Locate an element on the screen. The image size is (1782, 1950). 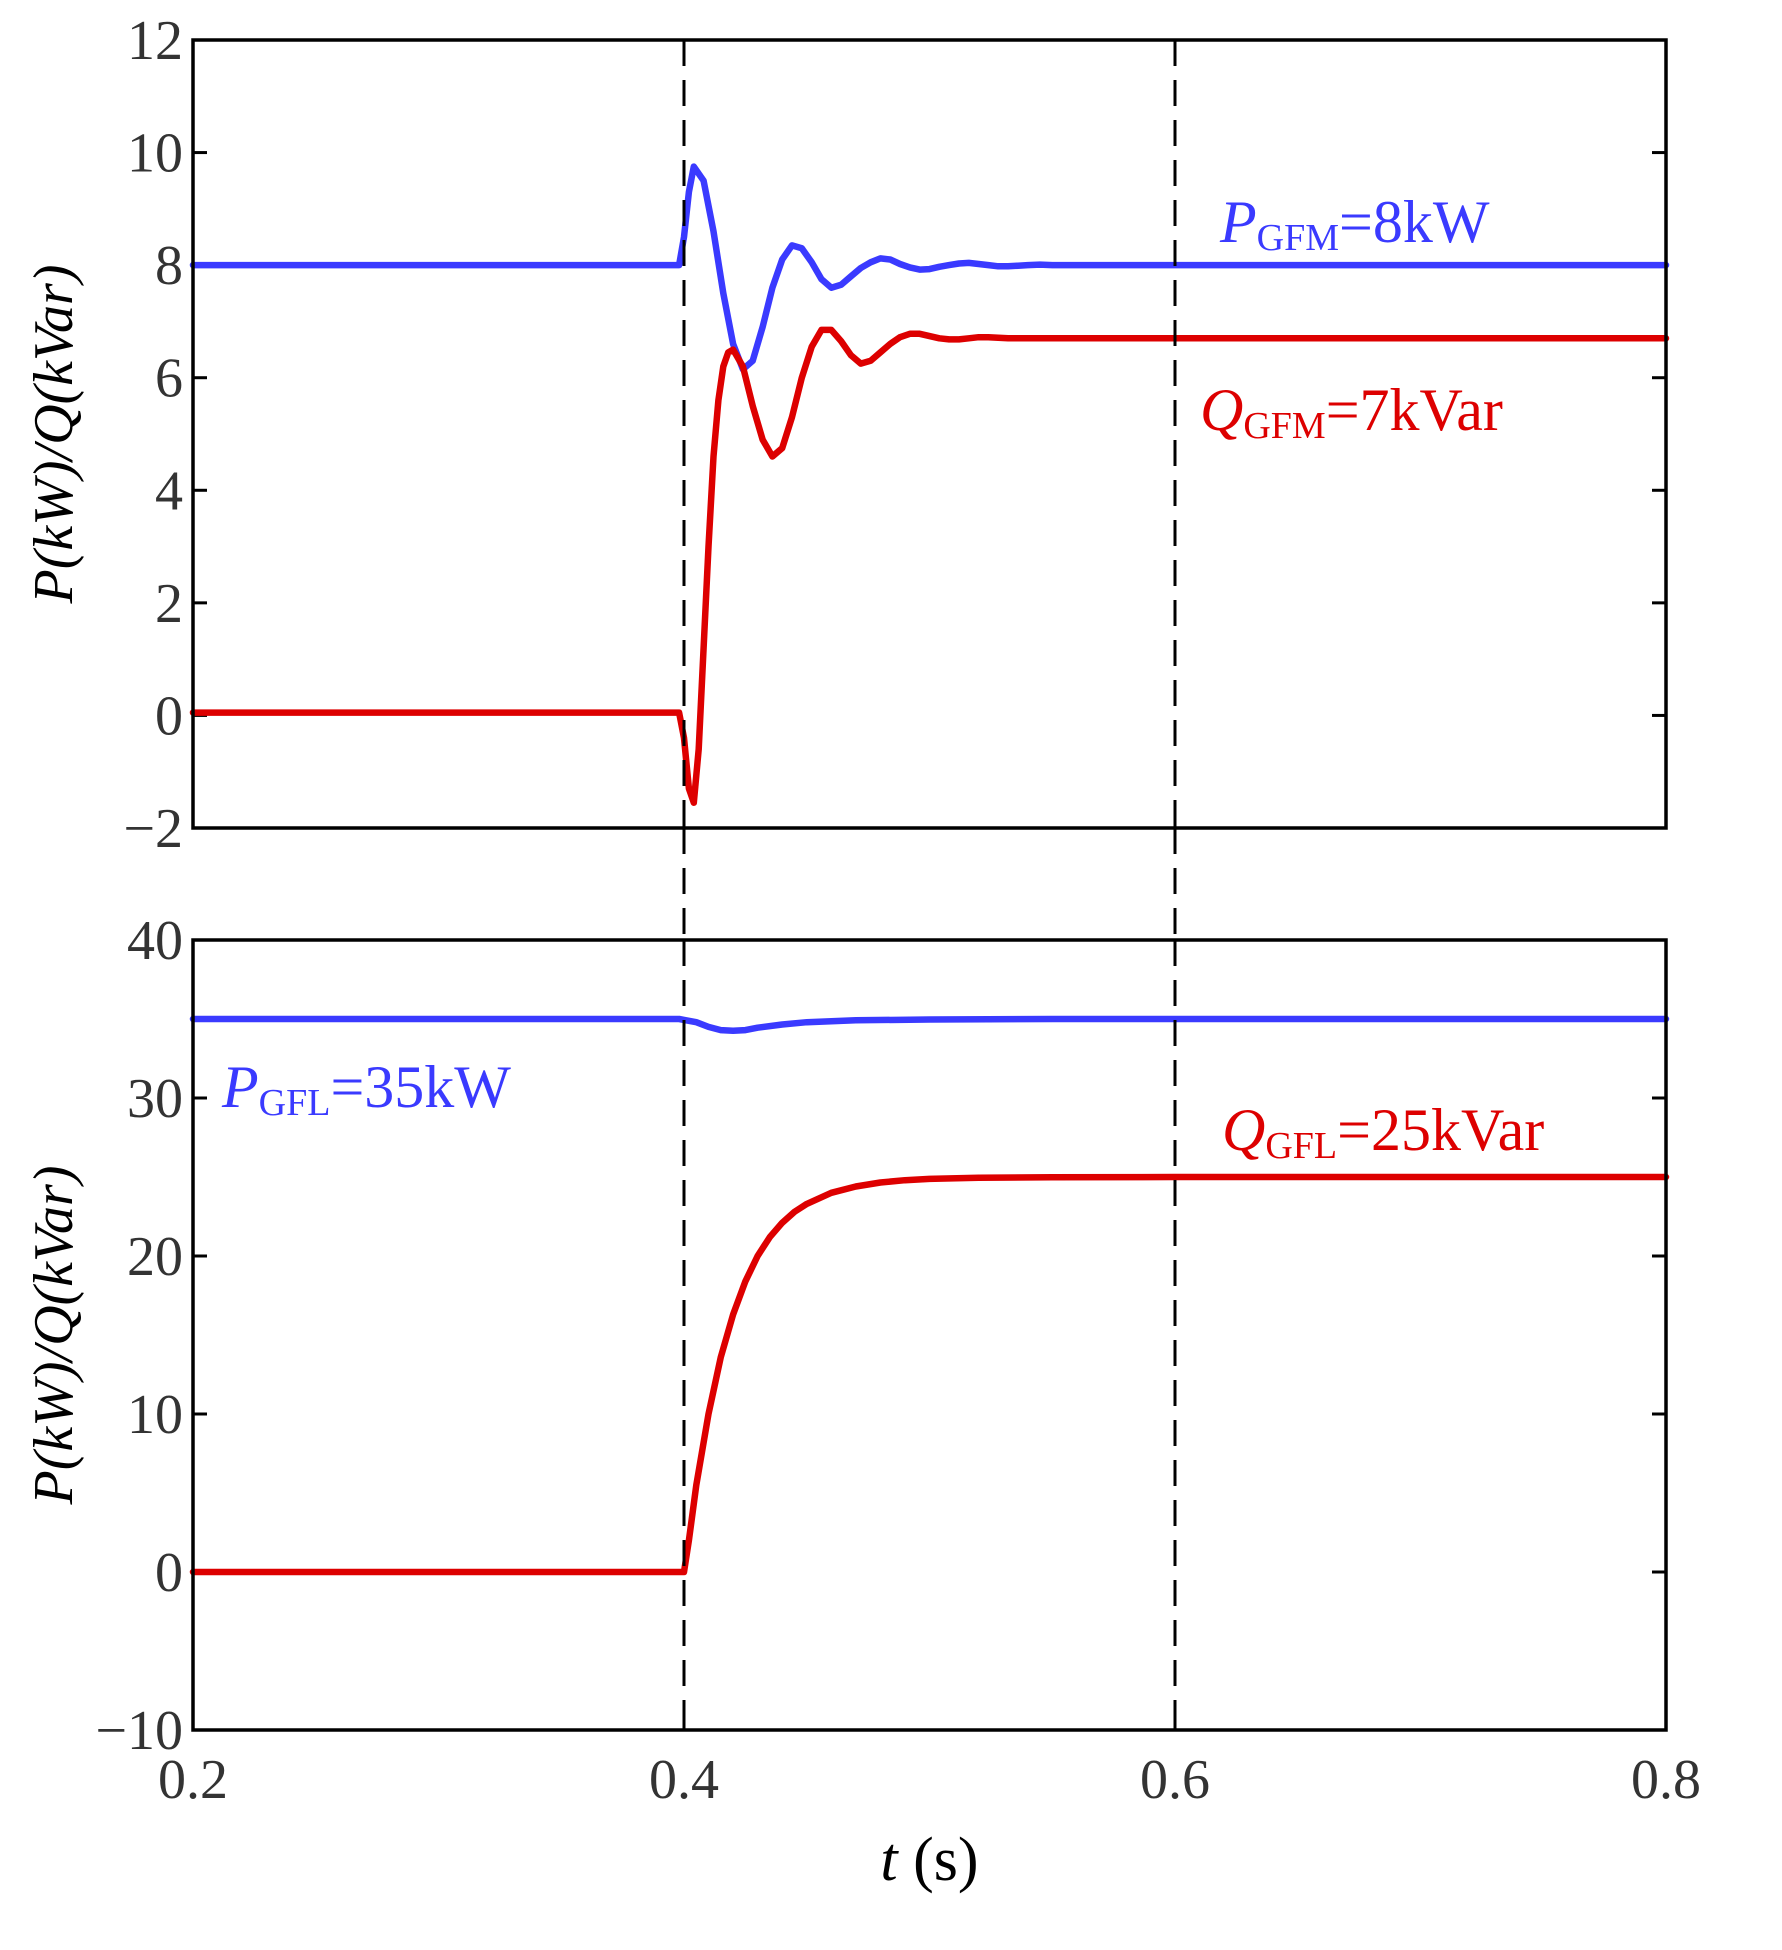
bot-y-tick-label: −10 is located at coordinates (139, 1731).